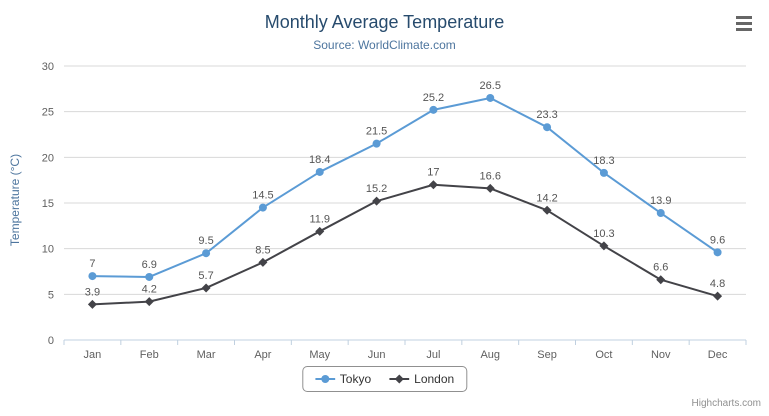  Describe the element at coordinates (376, 132) in the screenshot. I see `data-label: 21.5` at that location.